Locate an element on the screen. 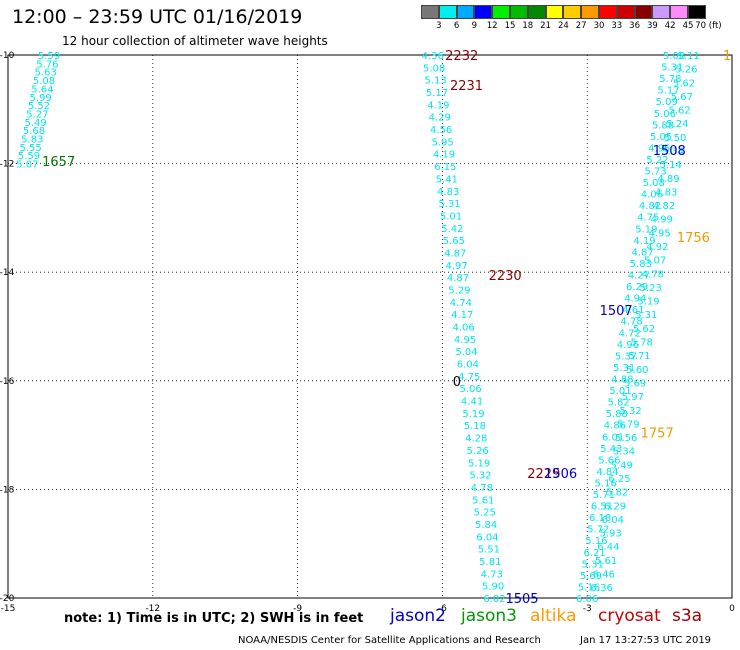 This screenshot has height=650, width=740. wave-height-label: 5.09 is located at coordinates (667, 102).